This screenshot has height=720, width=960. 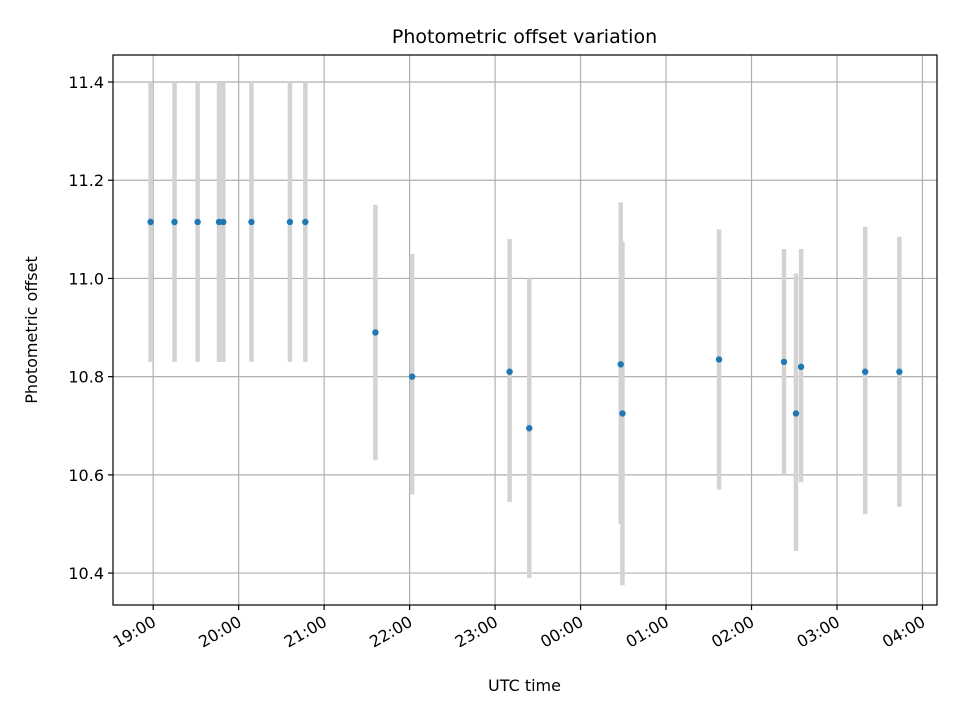 I want to click on x-tick-label: 23:00, so click(x=476, y=632).